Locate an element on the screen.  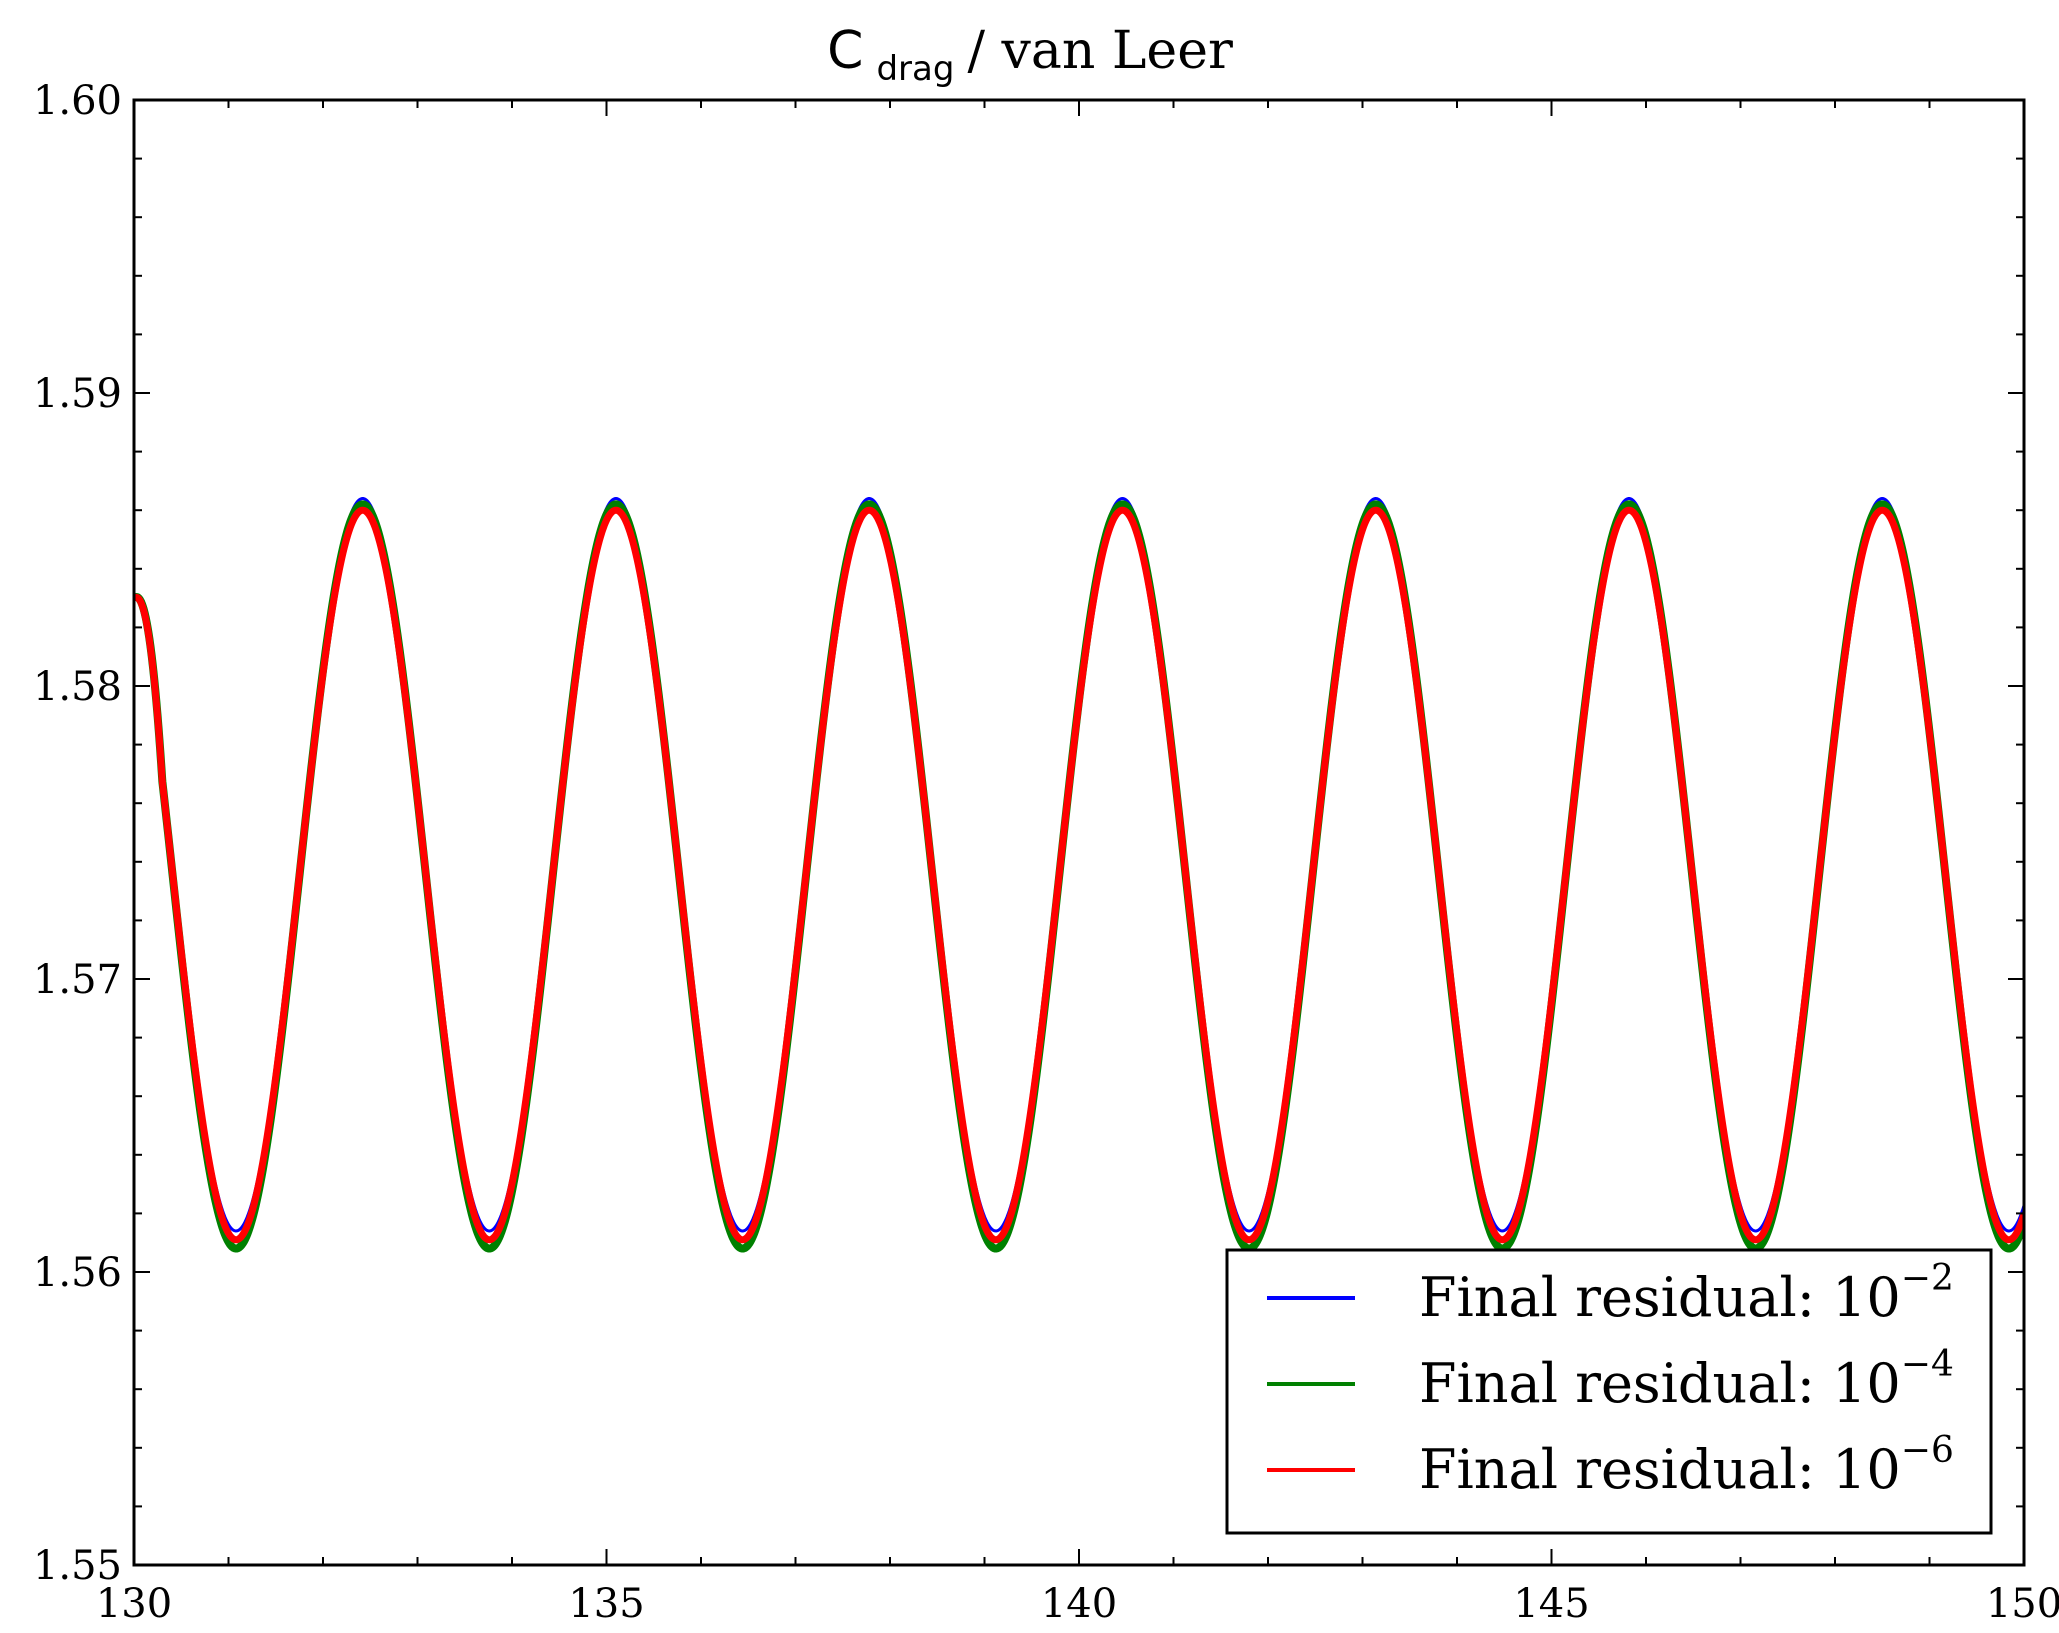
title-rest: / van Leer is located at coordinates (1100, 51).